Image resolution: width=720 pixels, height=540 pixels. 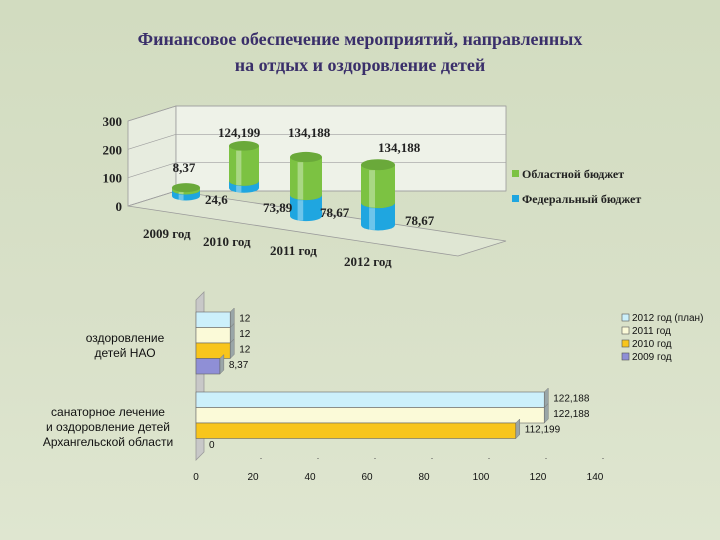 I want to click on y-tick-label: 300, so click(x=113, y=121).